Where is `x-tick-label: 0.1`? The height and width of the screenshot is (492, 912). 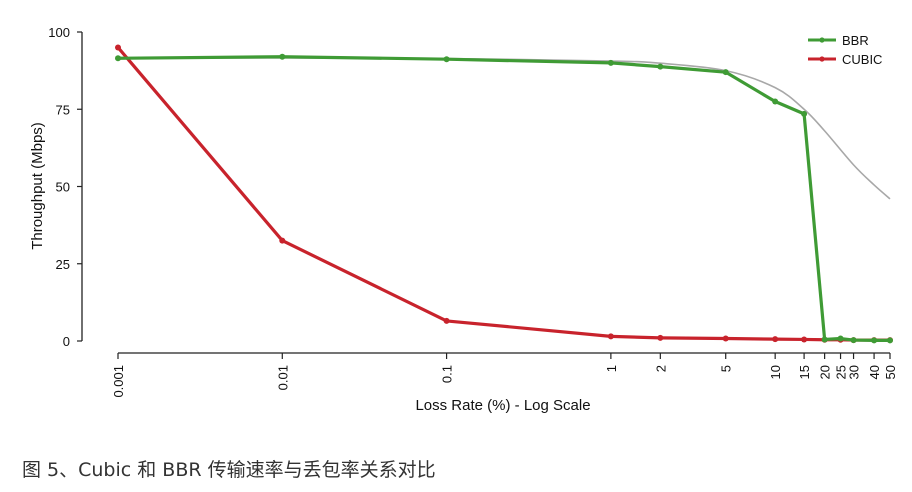 x-tick-label: 0.1 is located at coordinates (447, 374).